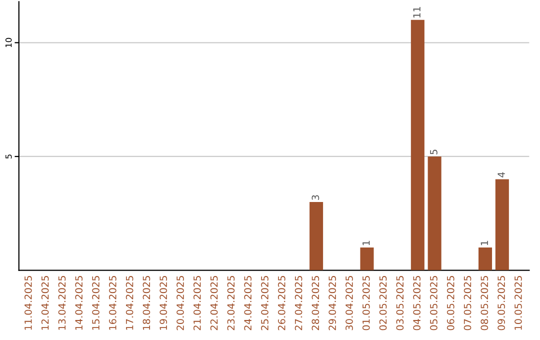  What do you see at coordinates (45, 303) in the screenshot?
I see `x-tick-label: 12.04.2025` at bounding box center [45, 303].